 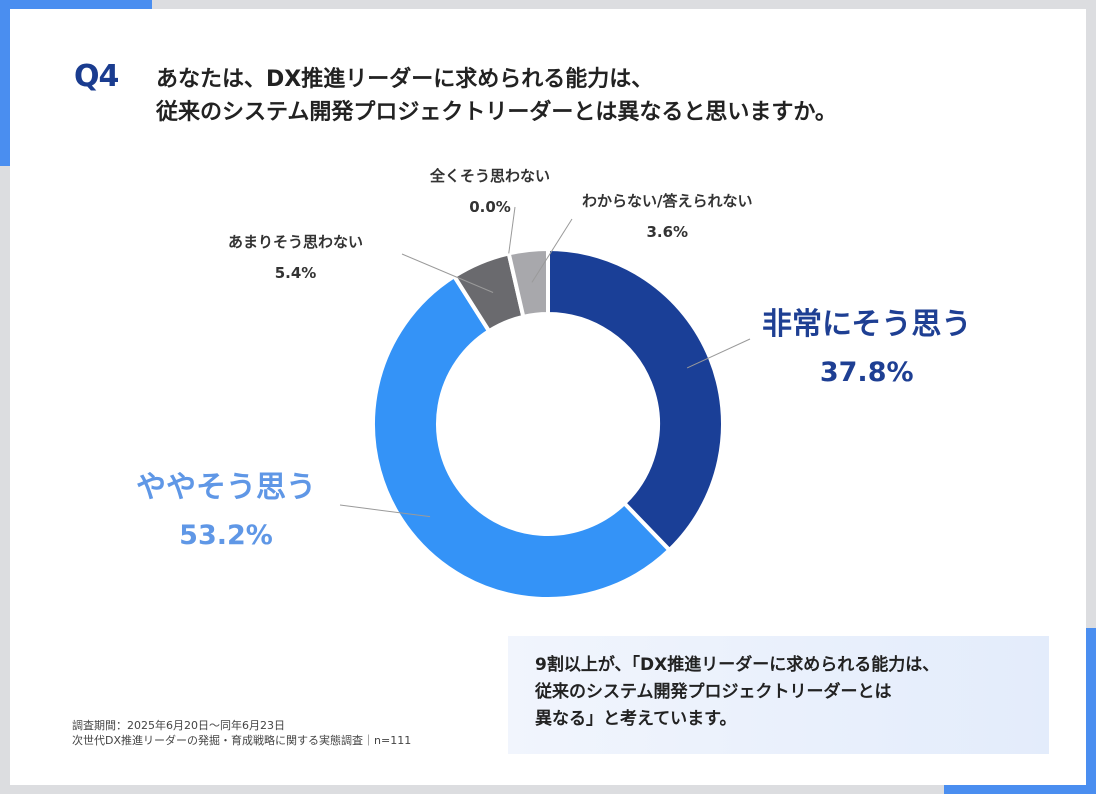 What do you see at coordinates (552, 250) in the screenshot?
I see `leader-line-dont-know` at bounding box center [552, 250].